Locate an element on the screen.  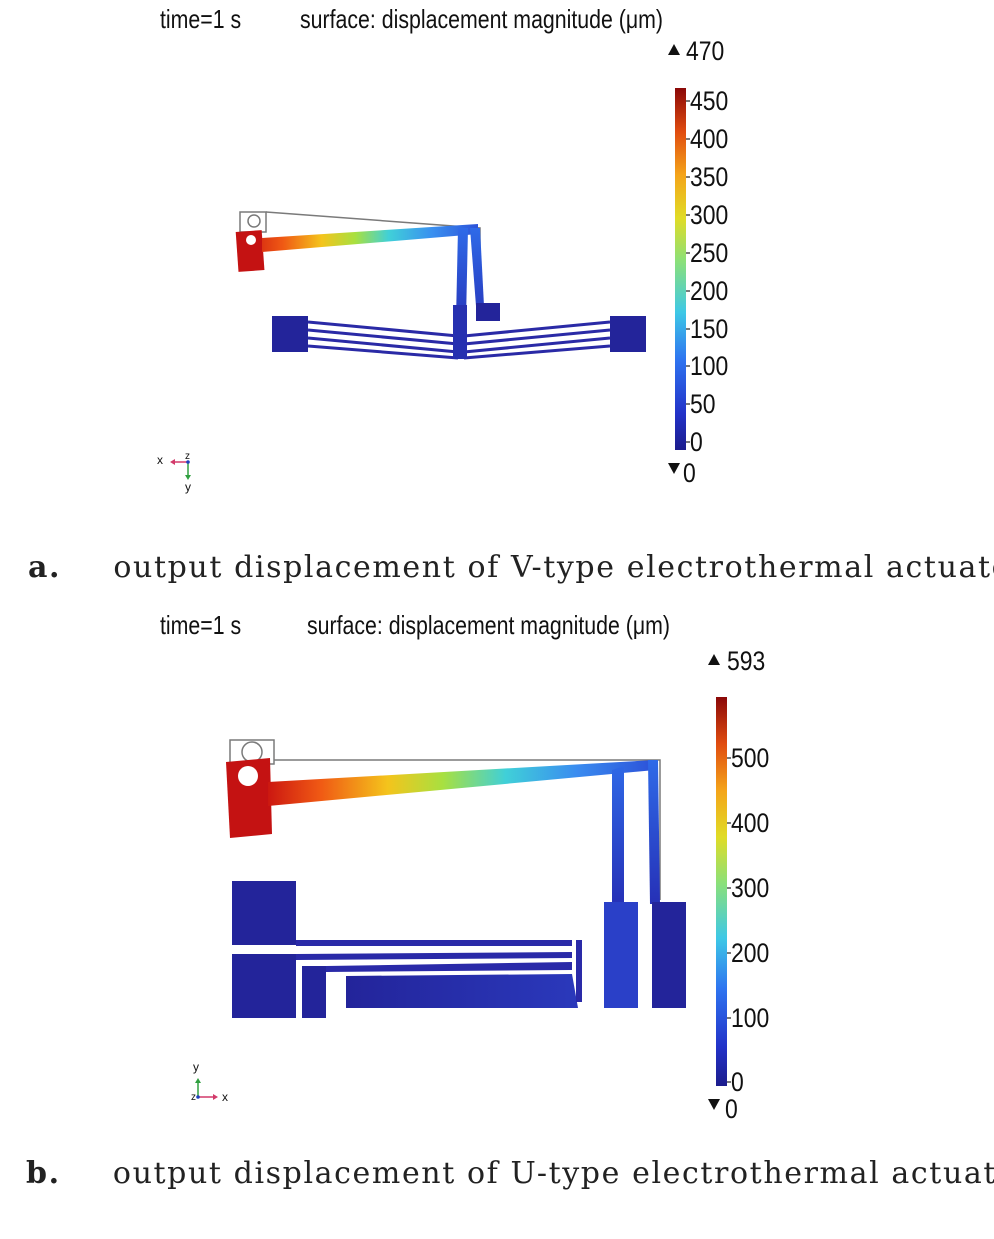
beam-joint is located at coordinates (579, 971).